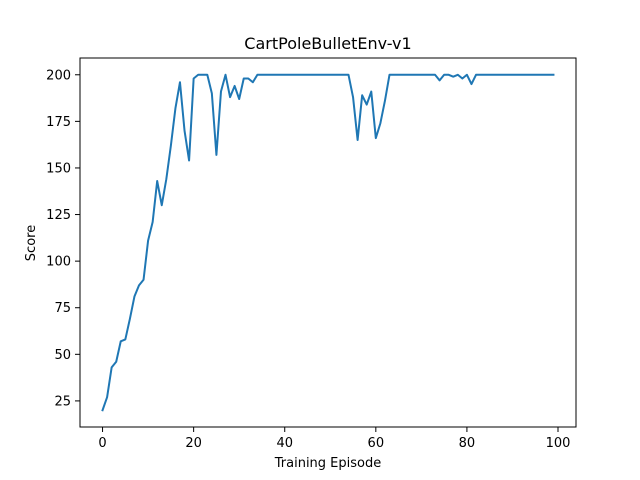 Image resolution: width=640 pixels, height=480 pixels. What do you see at coordinates (193, 443) in the screenshot?
I see `x-tick-label: 20` at bounding box center [193, 443].